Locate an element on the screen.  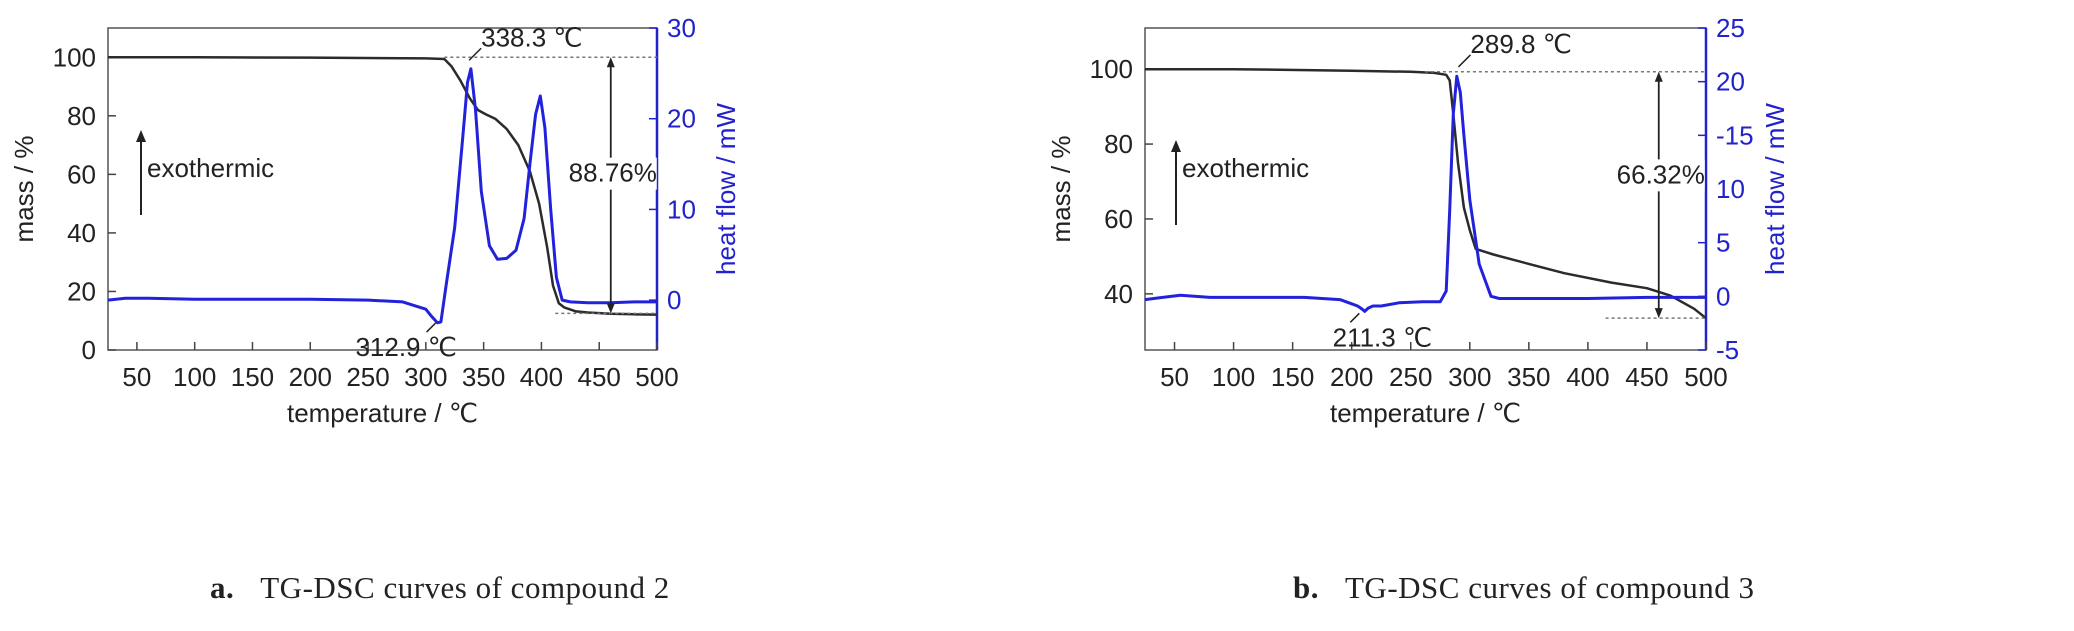
y-tick-label: 0 is located at coordinates (89, 350).